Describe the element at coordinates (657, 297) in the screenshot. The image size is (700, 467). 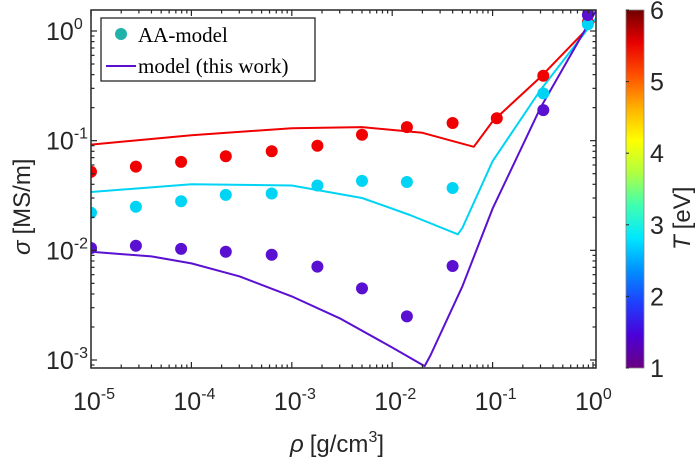
I see `colorbar-tick-label: 2` at that location.